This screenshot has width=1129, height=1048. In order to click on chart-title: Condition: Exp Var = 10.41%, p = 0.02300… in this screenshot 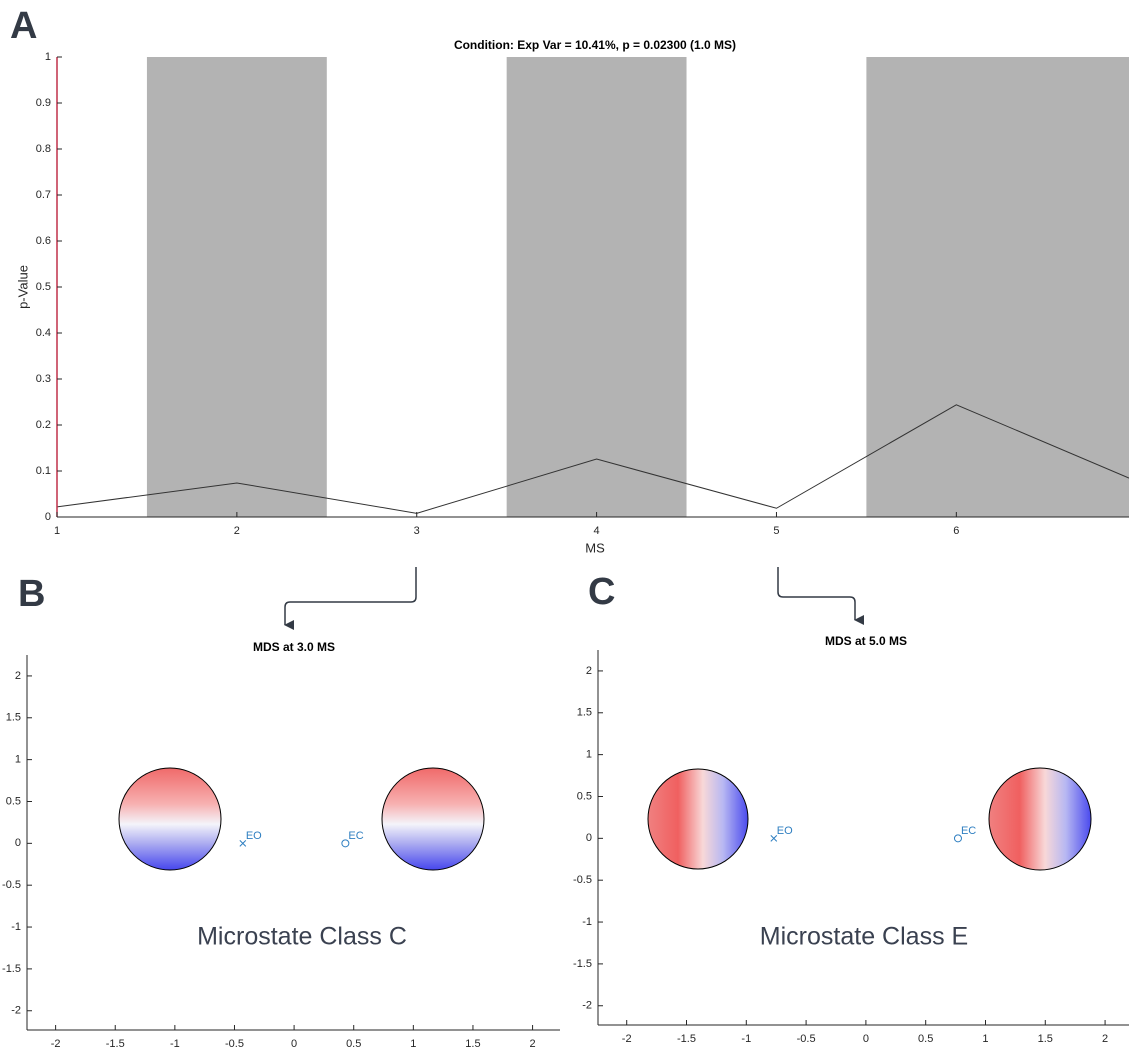, I will do `click(595, 45)`.